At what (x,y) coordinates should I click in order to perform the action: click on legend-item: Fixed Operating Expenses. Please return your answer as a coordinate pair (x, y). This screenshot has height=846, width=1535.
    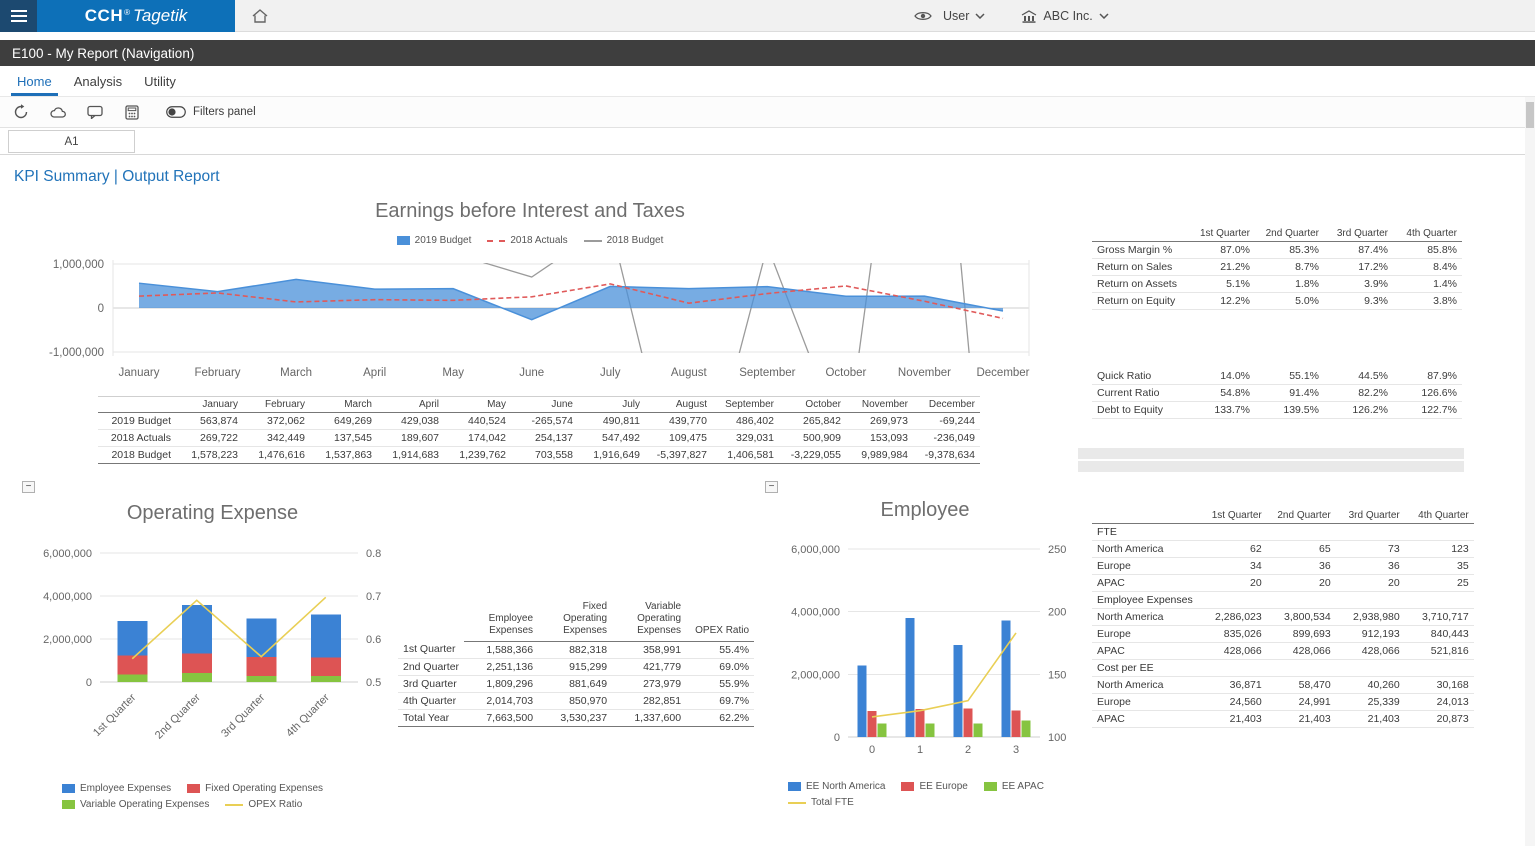
    Looking at the image, I should click on (255, 788).